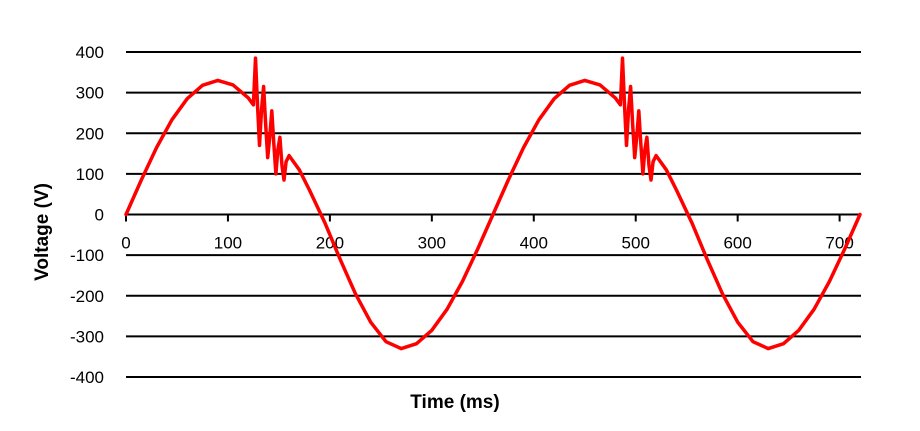 Image resolution: width=920 pixels, height=431 pixels. I want to click on y-tick-label: 400, so click(90, 52).